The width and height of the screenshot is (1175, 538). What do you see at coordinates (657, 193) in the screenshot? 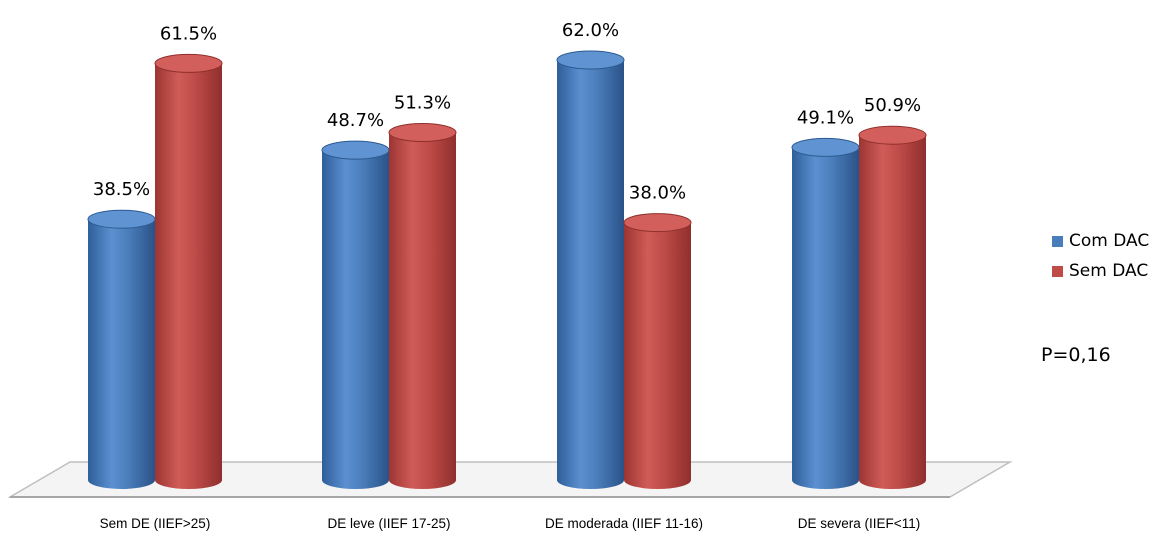
I see `data-label-sem-dac-de-moderada-iief-11-16: 38.0%` at bounding box center [657, 193].